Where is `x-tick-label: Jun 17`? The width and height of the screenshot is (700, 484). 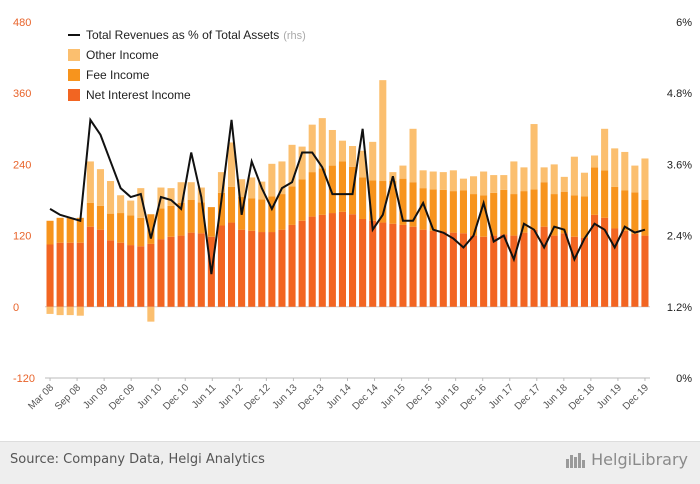 x-tick-label: Jun 17 is located at coordinates (501, 396).